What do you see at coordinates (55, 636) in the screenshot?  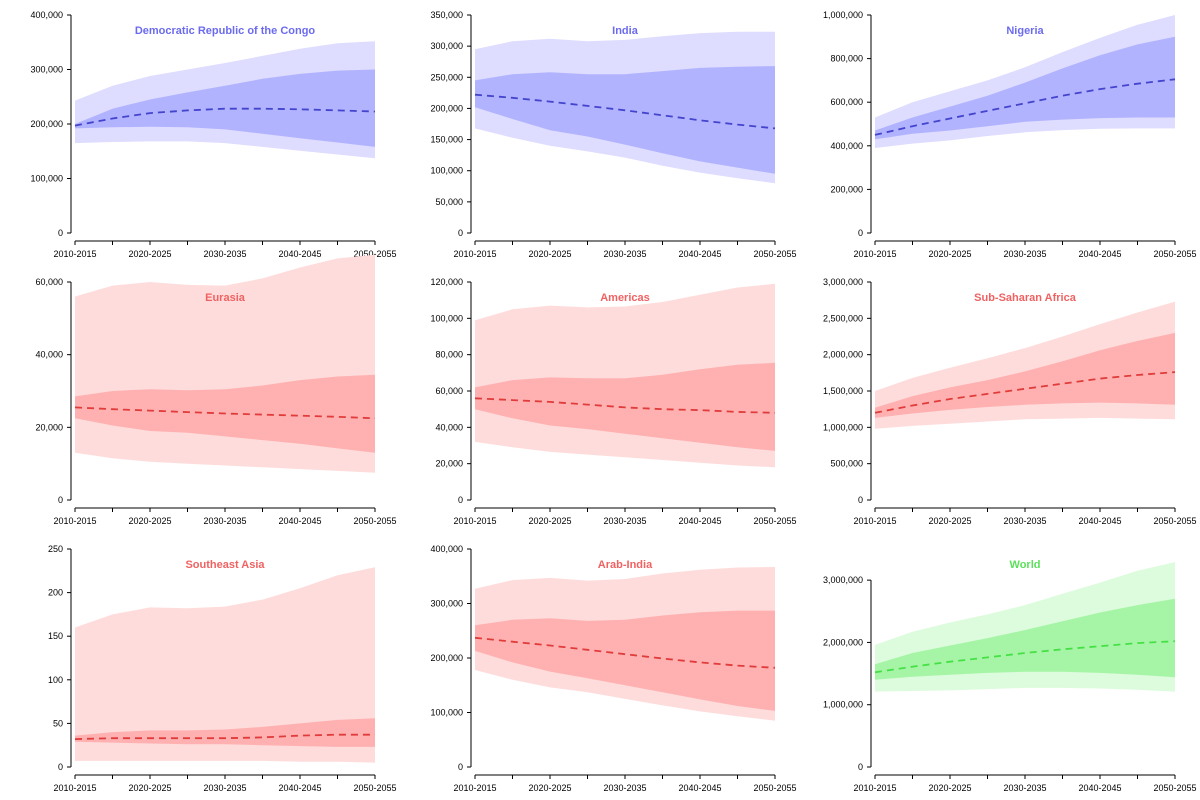 I see `y-tick-label: 150` at bounding box center [55, 636].